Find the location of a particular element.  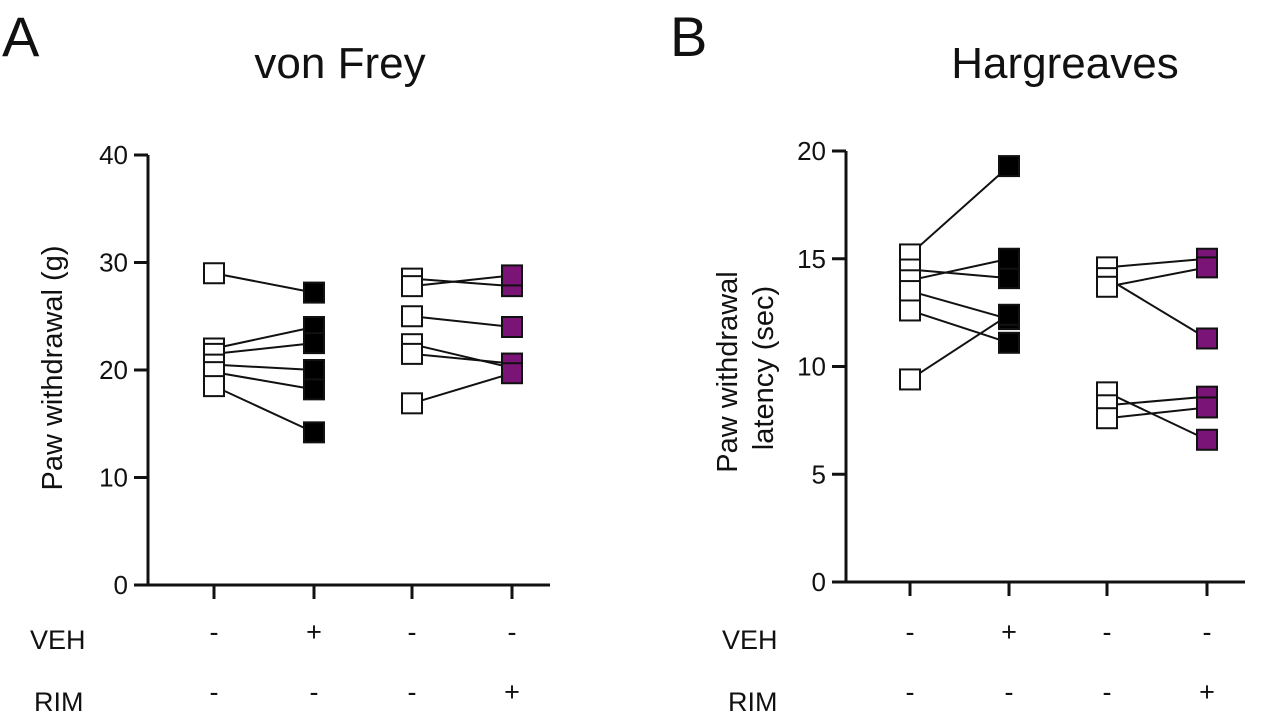

panel-b-letter: B is located at coordinates (688, 36).